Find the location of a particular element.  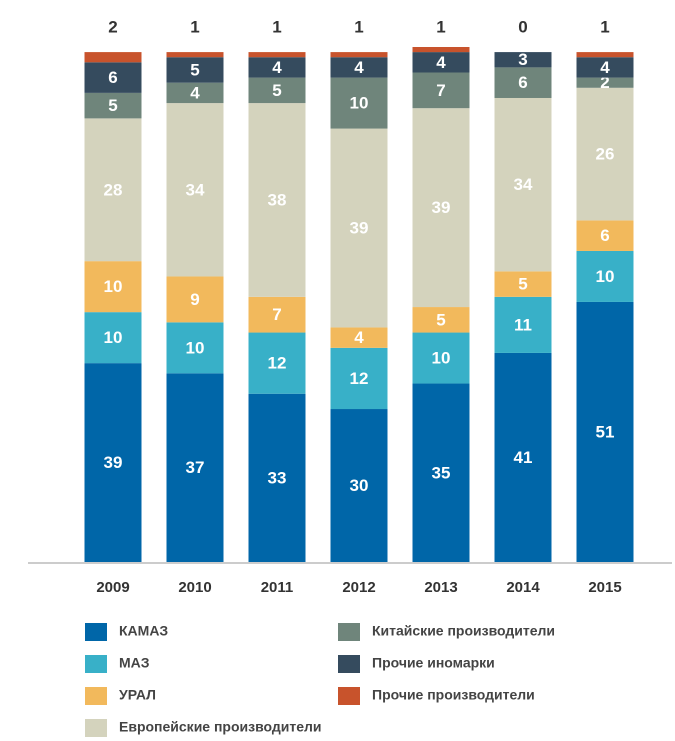

x-tick-label: 2010 is located at coordinates (194, 587).